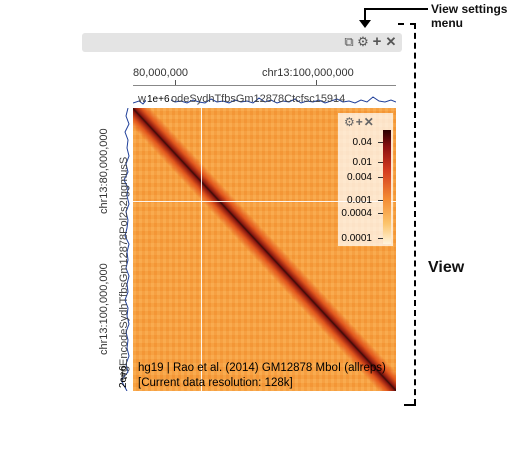 This screenshot has height=458, width=519. Describe the element at coordinates (349, 41) in the screenshot. I see `copy-icon: ⧉` at that location.